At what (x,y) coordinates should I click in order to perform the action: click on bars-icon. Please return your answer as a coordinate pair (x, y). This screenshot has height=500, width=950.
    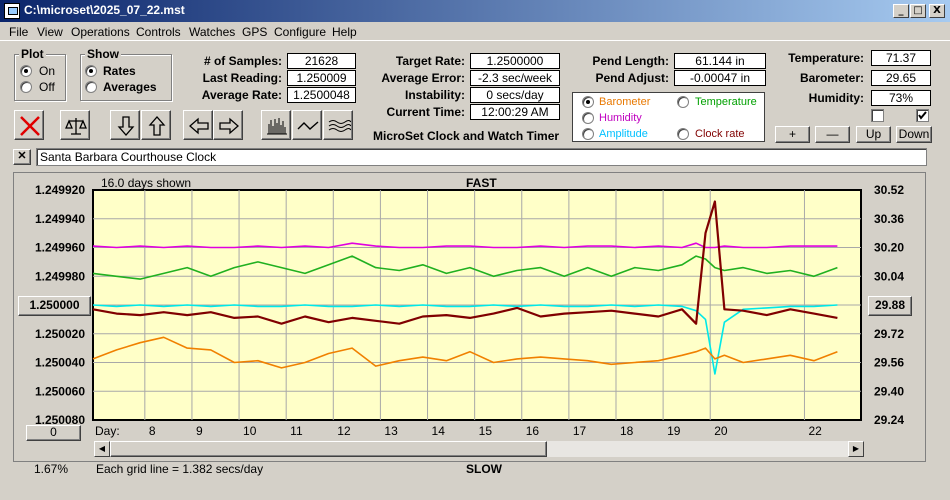
    Looking at the image, I should click on (277, 126).